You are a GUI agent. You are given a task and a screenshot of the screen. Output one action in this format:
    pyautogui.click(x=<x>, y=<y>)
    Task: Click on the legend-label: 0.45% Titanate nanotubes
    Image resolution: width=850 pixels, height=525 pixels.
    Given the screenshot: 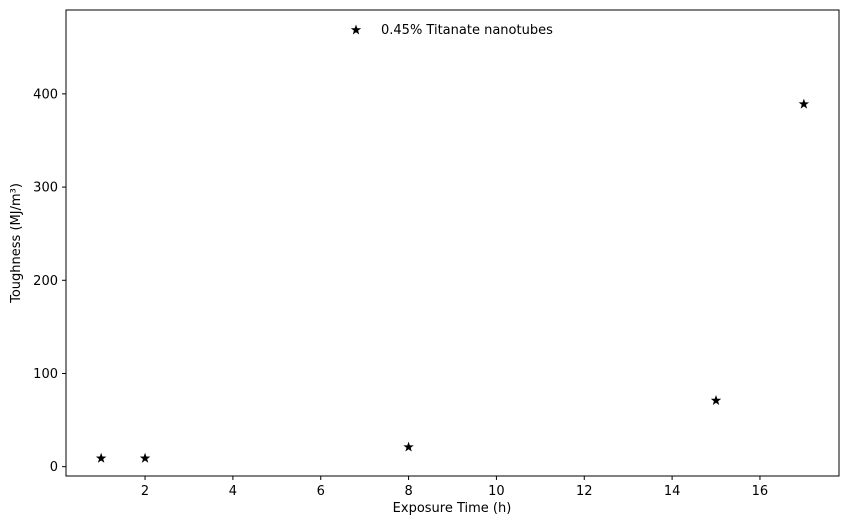 What is the action you would take?
    pyautogui.click(x=467, y=30)
    